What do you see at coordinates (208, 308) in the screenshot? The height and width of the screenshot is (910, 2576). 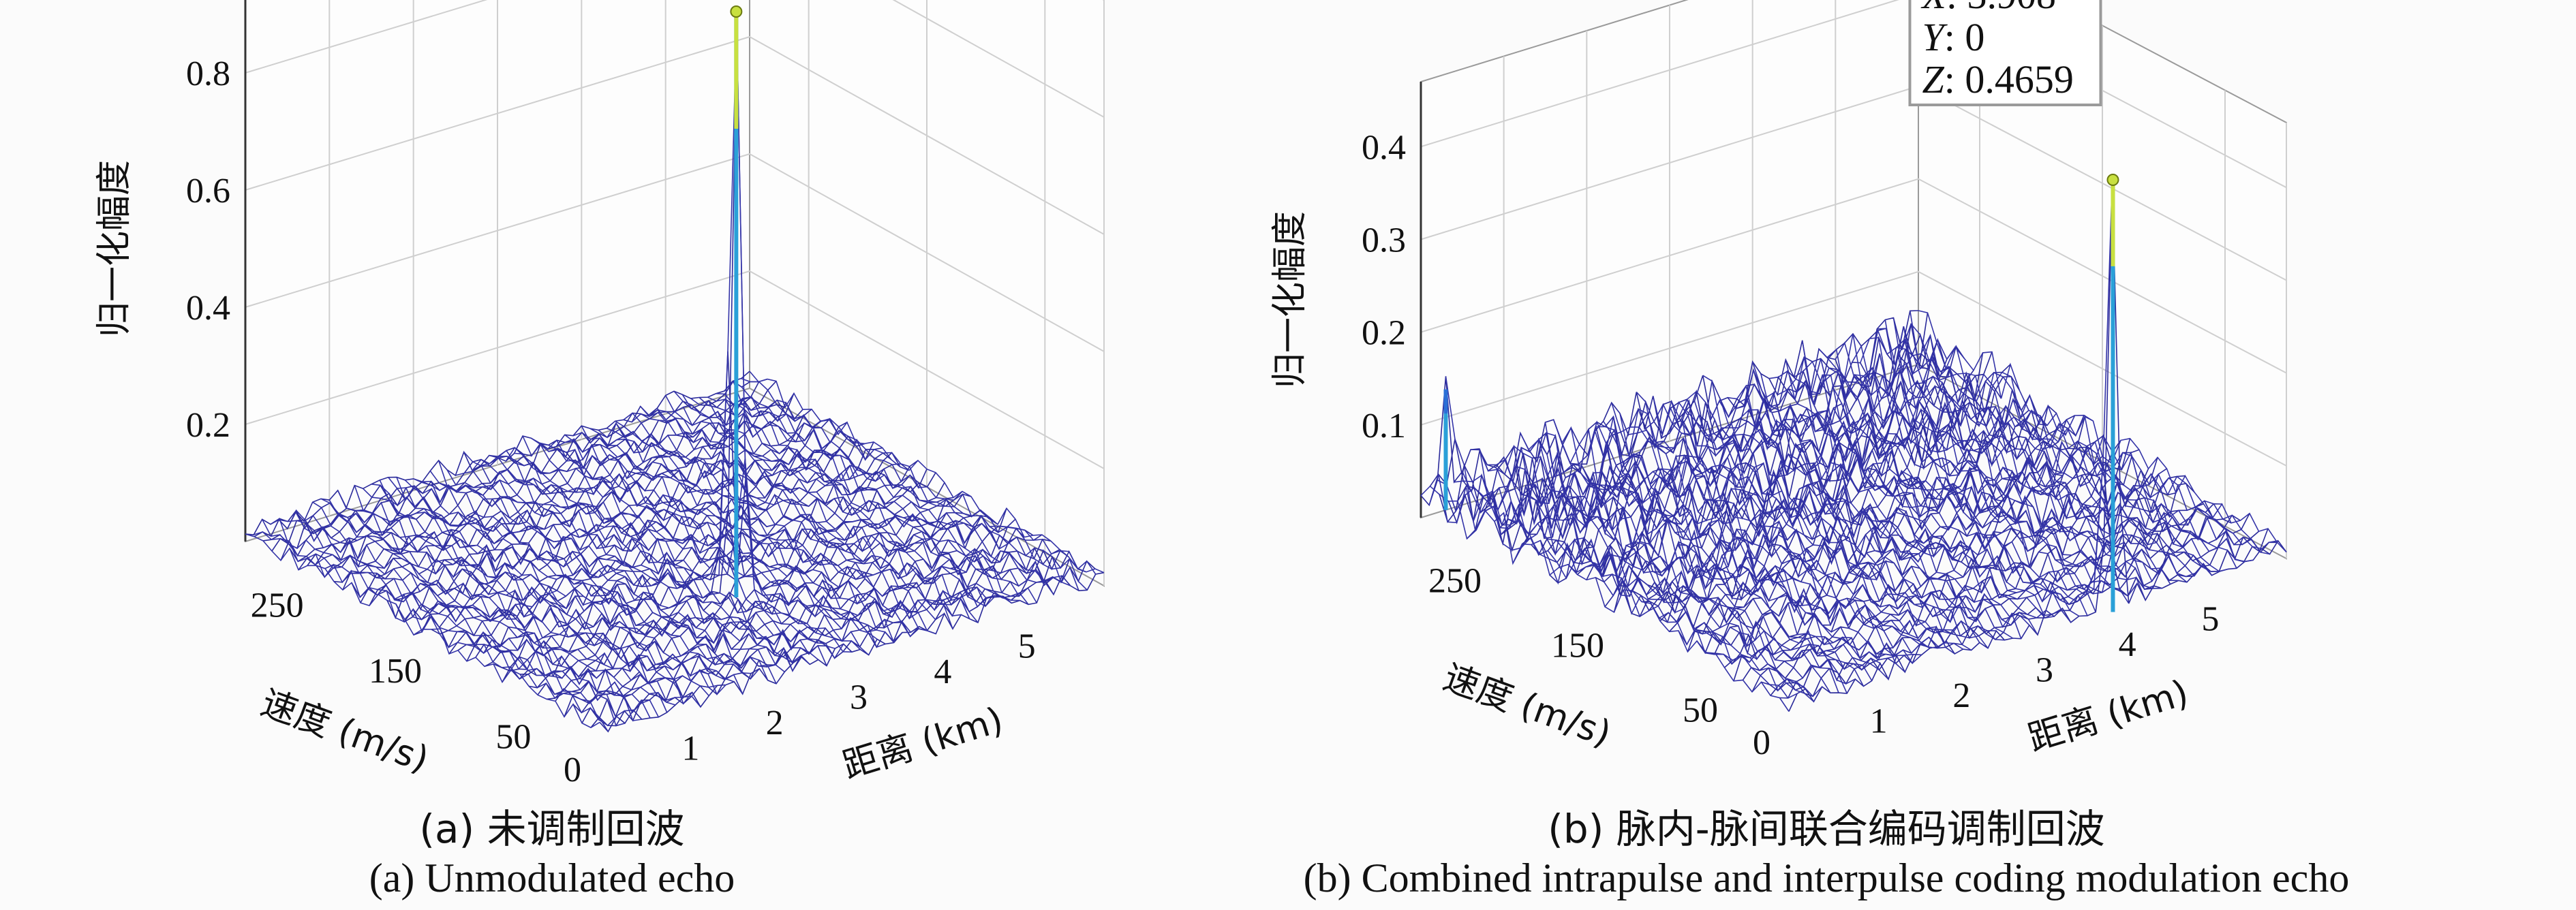 I see `z-tick-label: 0.4` at bounding box center [208, 308].